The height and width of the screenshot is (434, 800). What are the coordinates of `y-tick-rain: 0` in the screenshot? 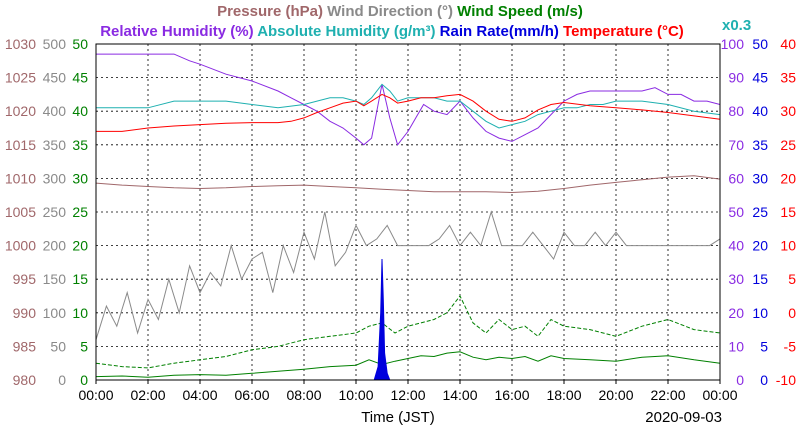 It's located at (764, 380).